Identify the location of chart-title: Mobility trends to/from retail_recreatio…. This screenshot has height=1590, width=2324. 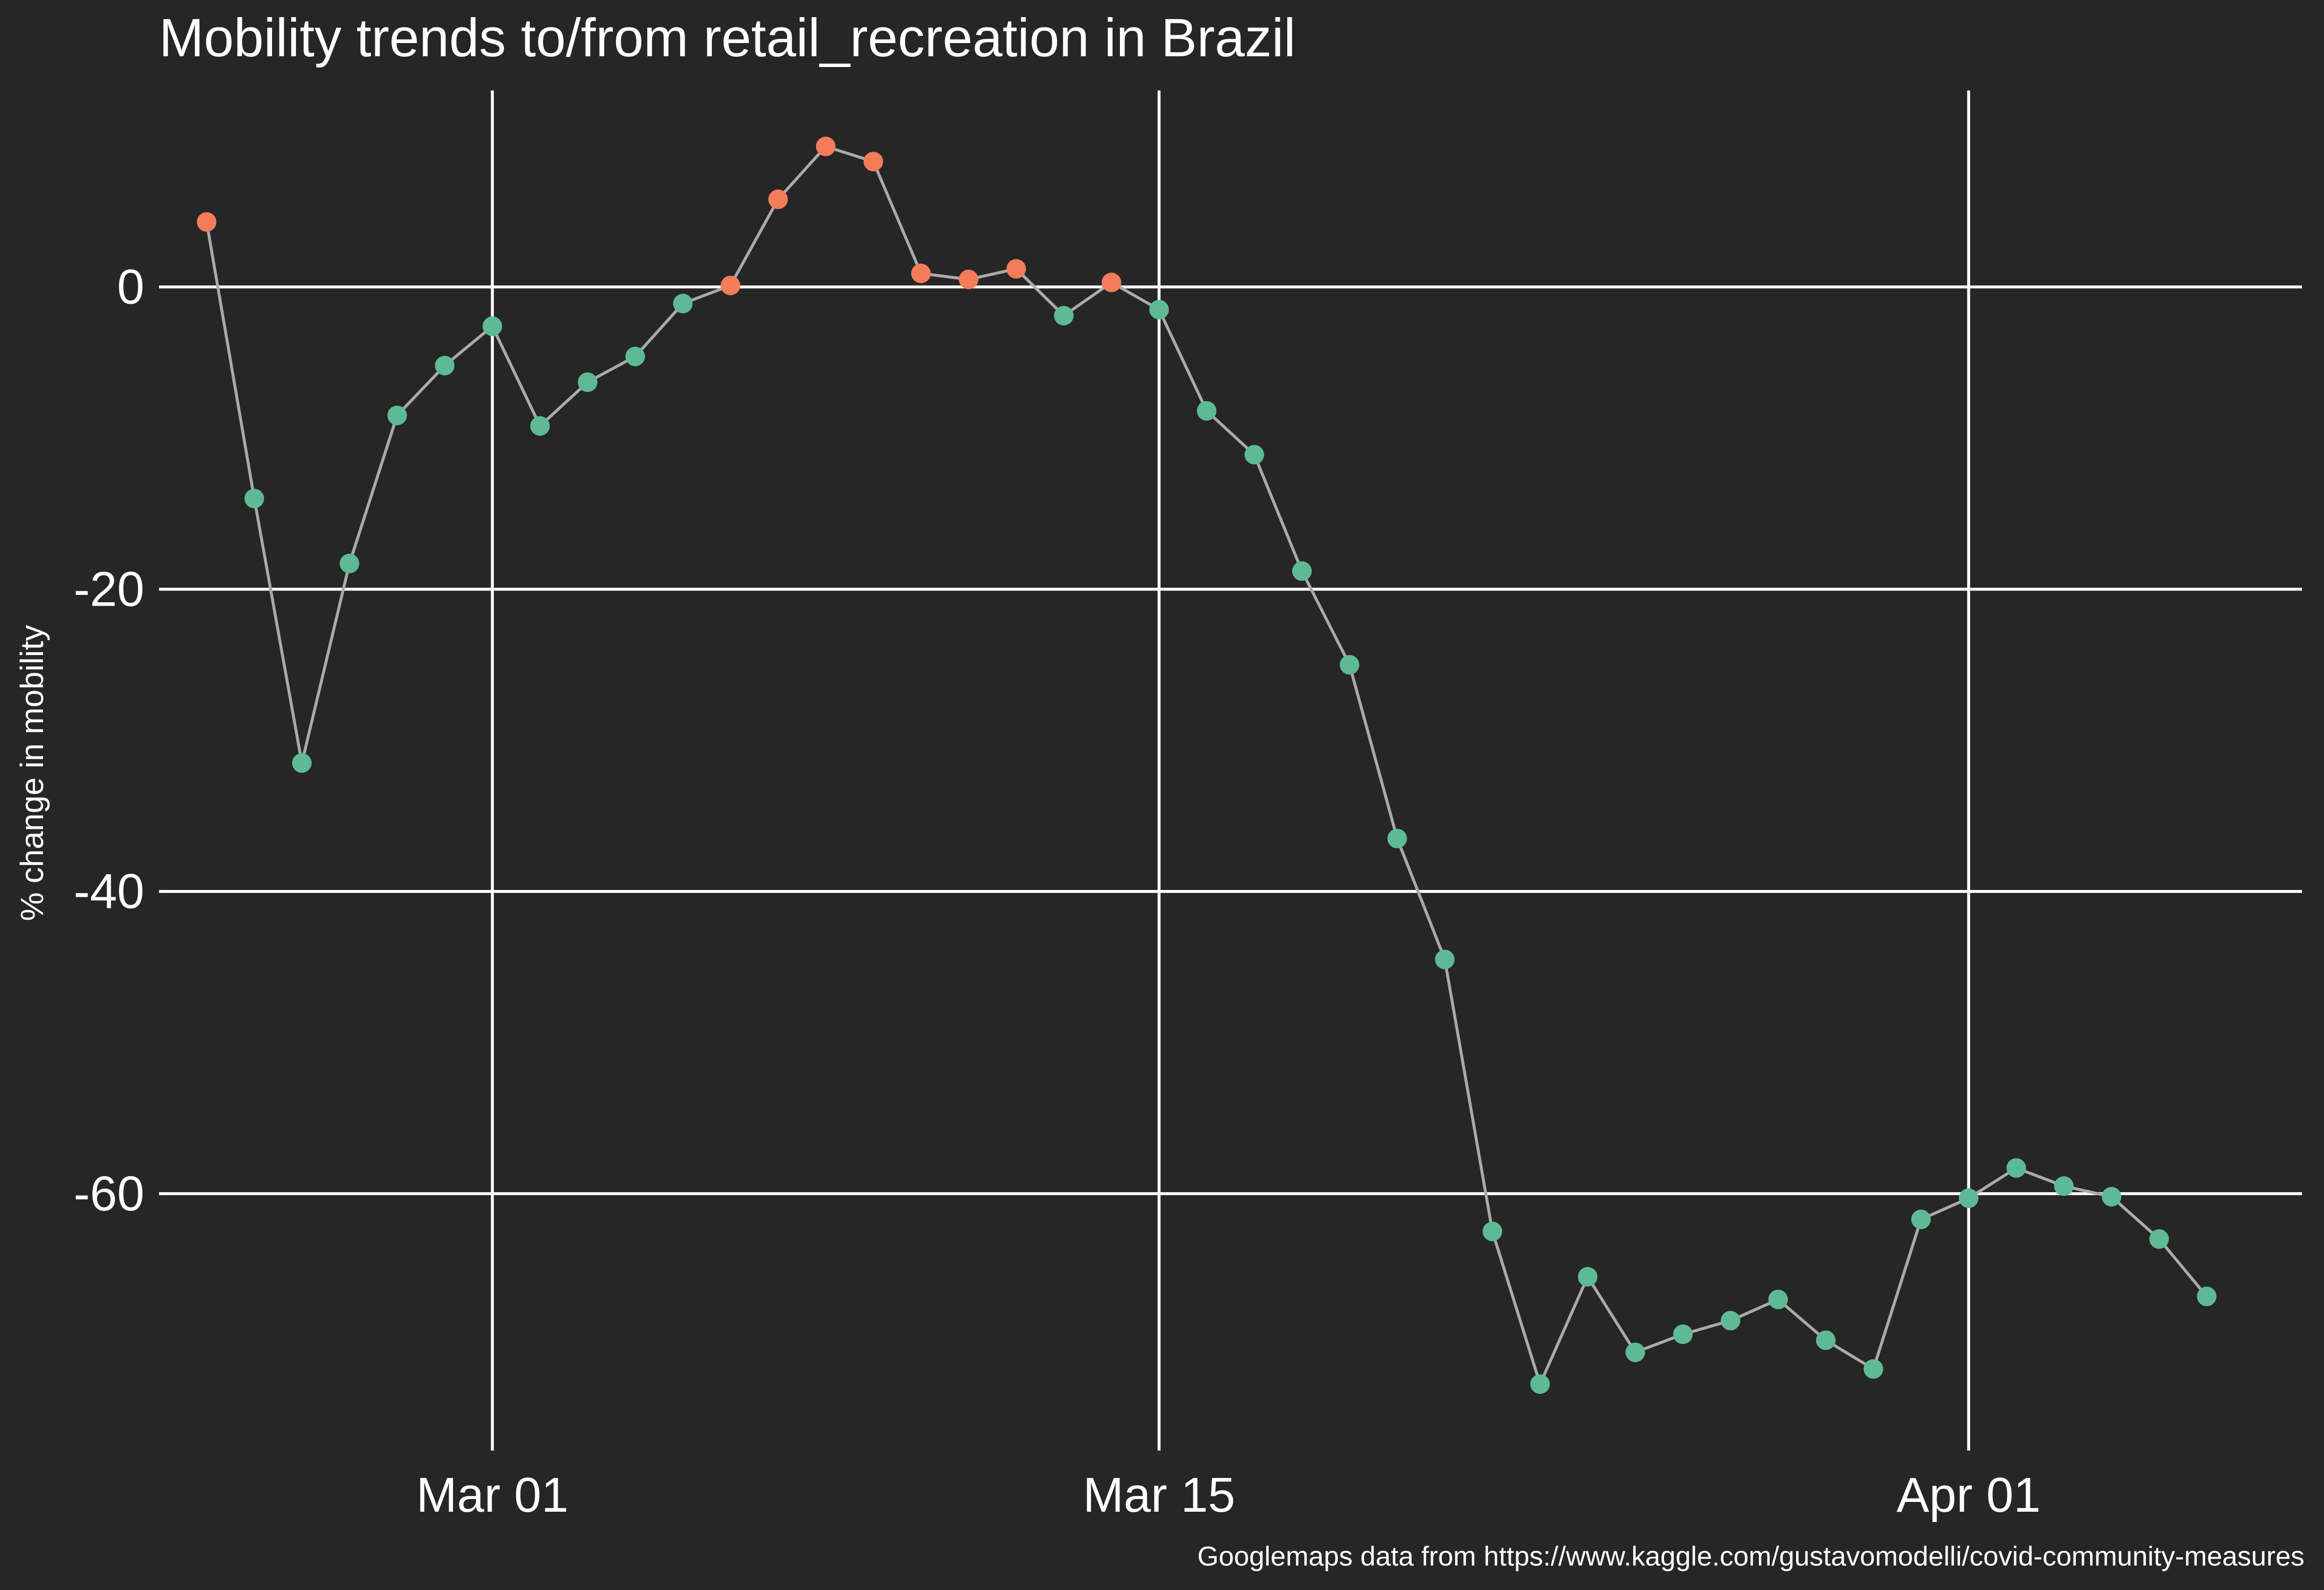
(728, 38).